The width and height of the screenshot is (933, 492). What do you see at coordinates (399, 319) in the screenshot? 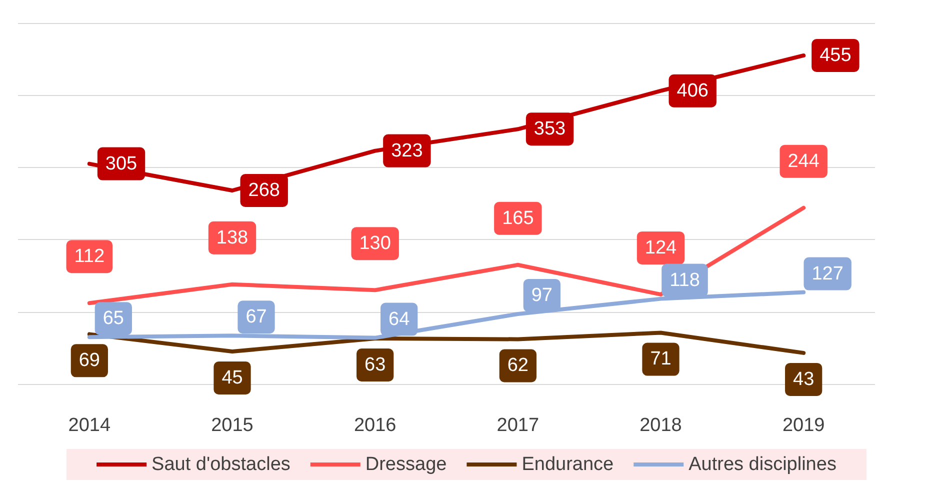
I see `data-label: 64` at bounding box center [399, 319].